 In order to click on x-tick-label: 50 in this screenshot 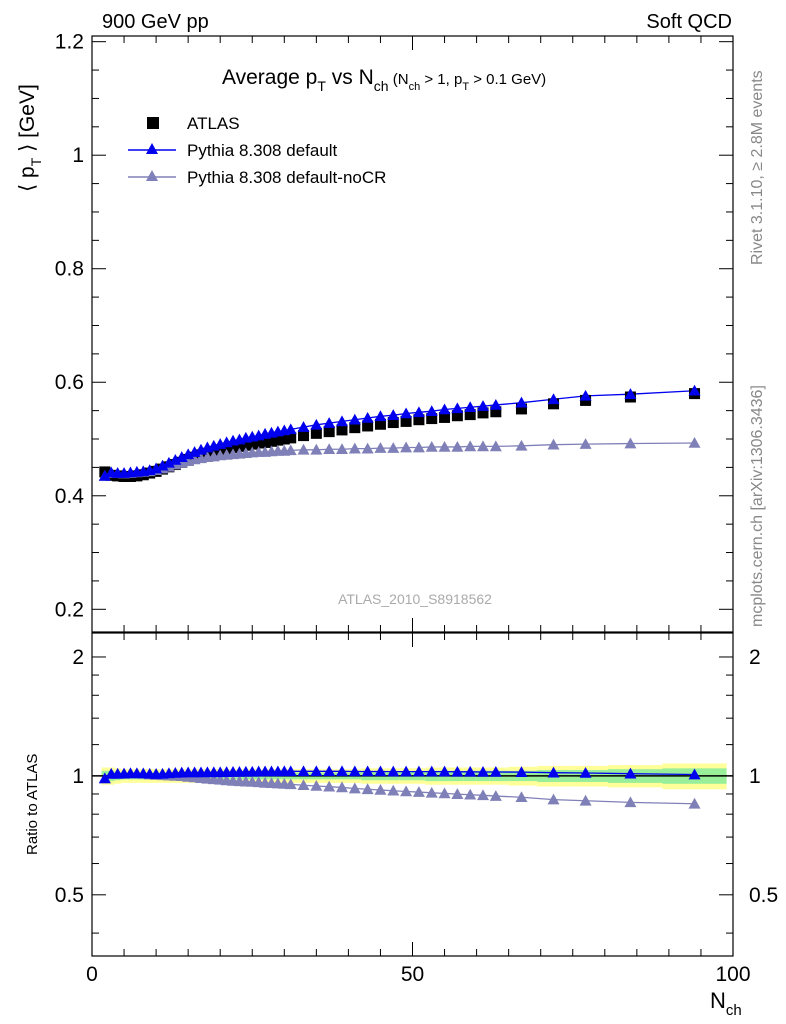, I will do `click(412, 974)`.